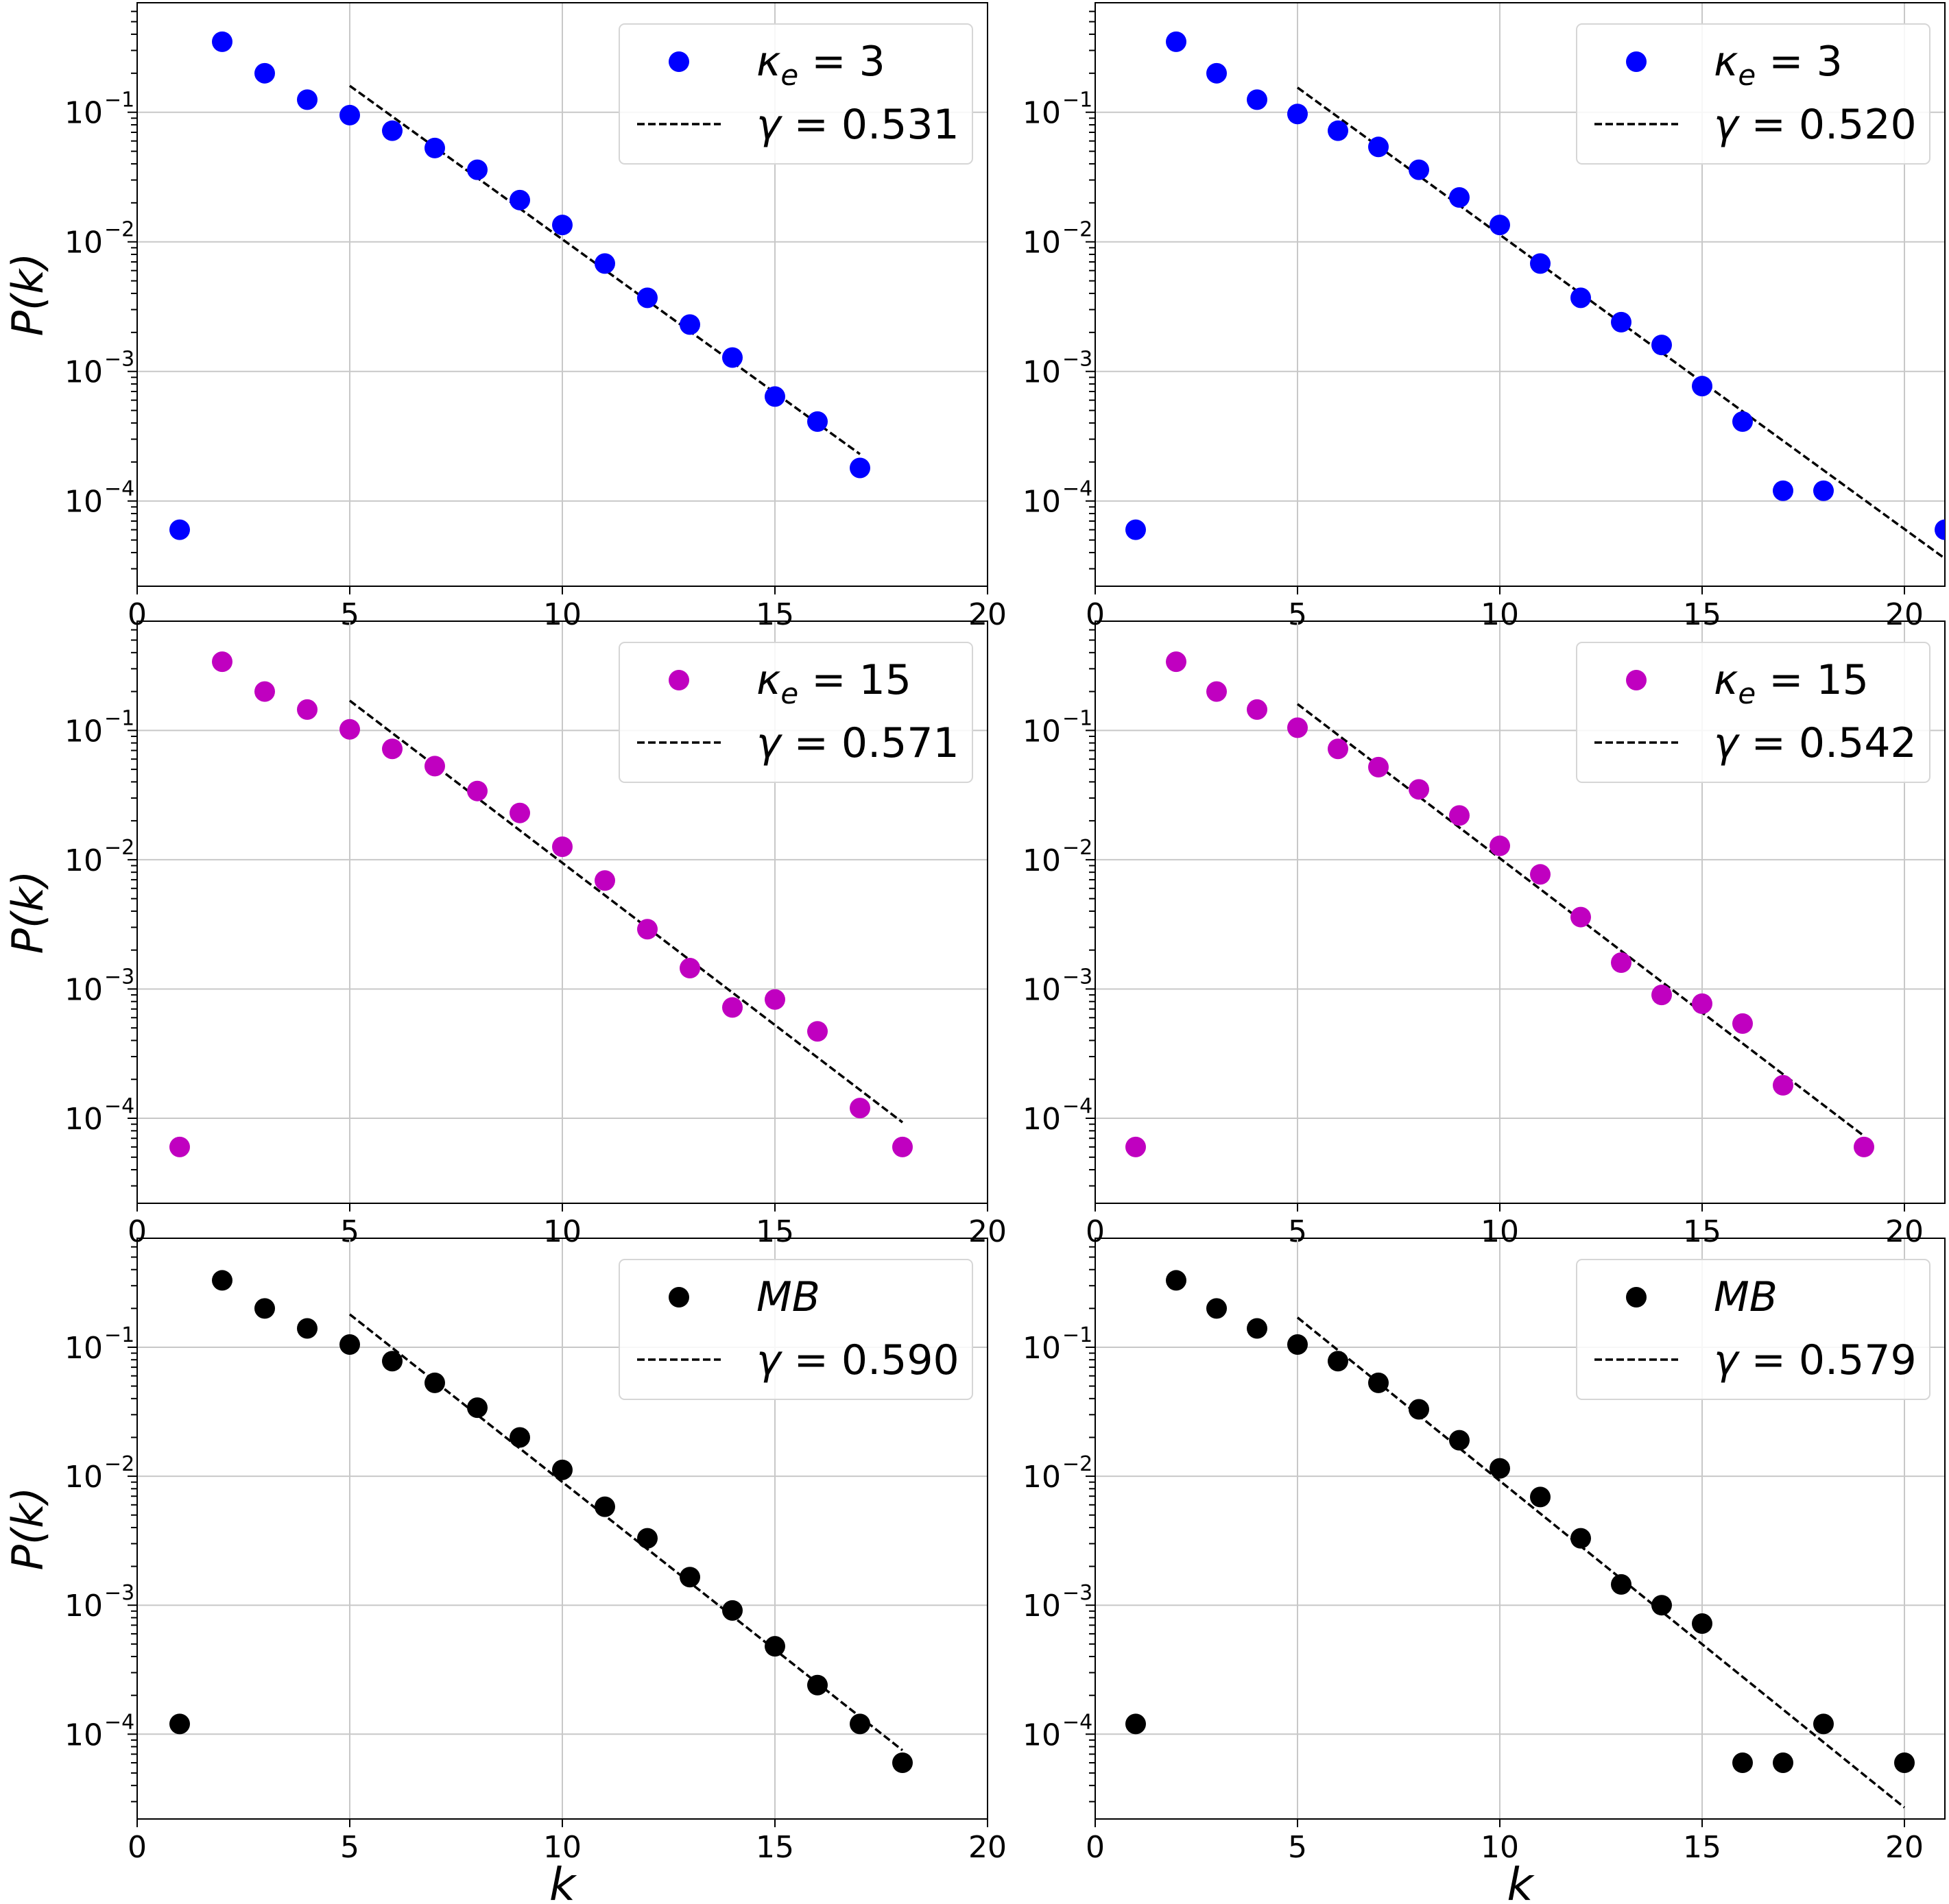 The width and height of the screenshot is (1949, 1904). I want to click on x-tick-label: 0, so click(1095, 1847).